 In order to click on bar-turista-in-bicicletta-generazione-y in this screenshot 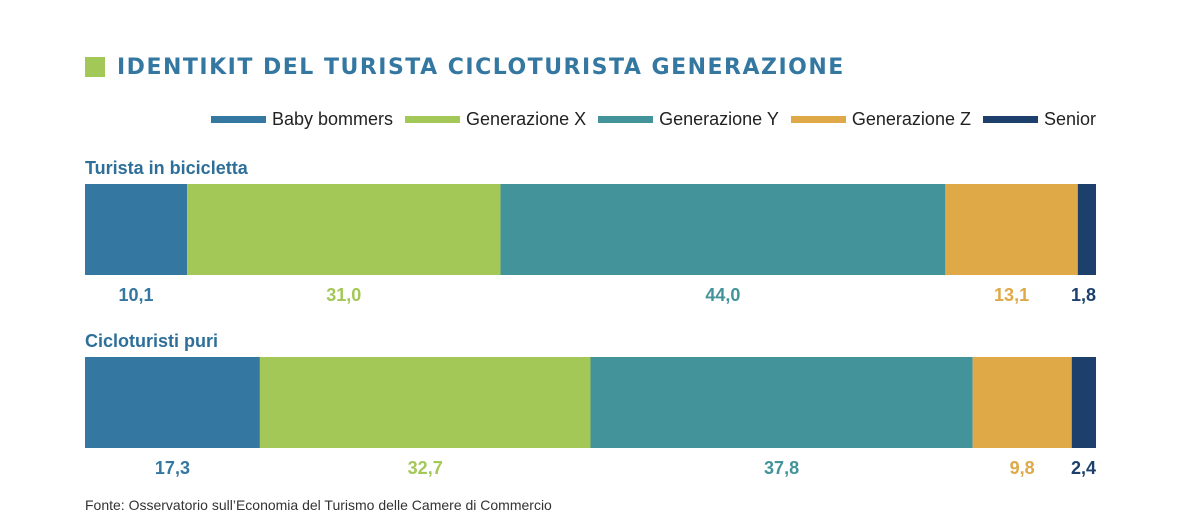, I will do `click(723, 229)`.